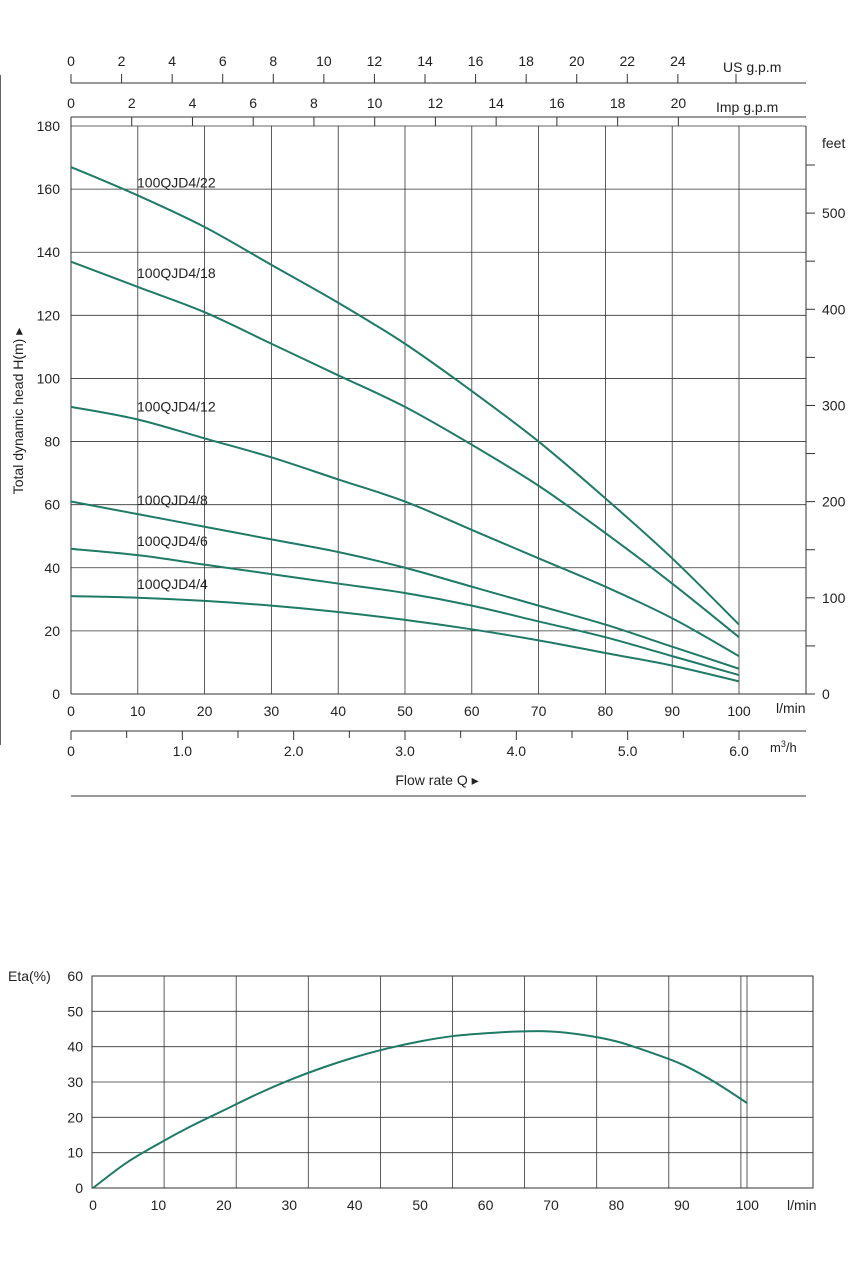 The width and height of the screenshot is (850, 1277). Describe the element at coordinates (71, 751) in the screenshot. I see `m3h-tick-label: 0` at that location.